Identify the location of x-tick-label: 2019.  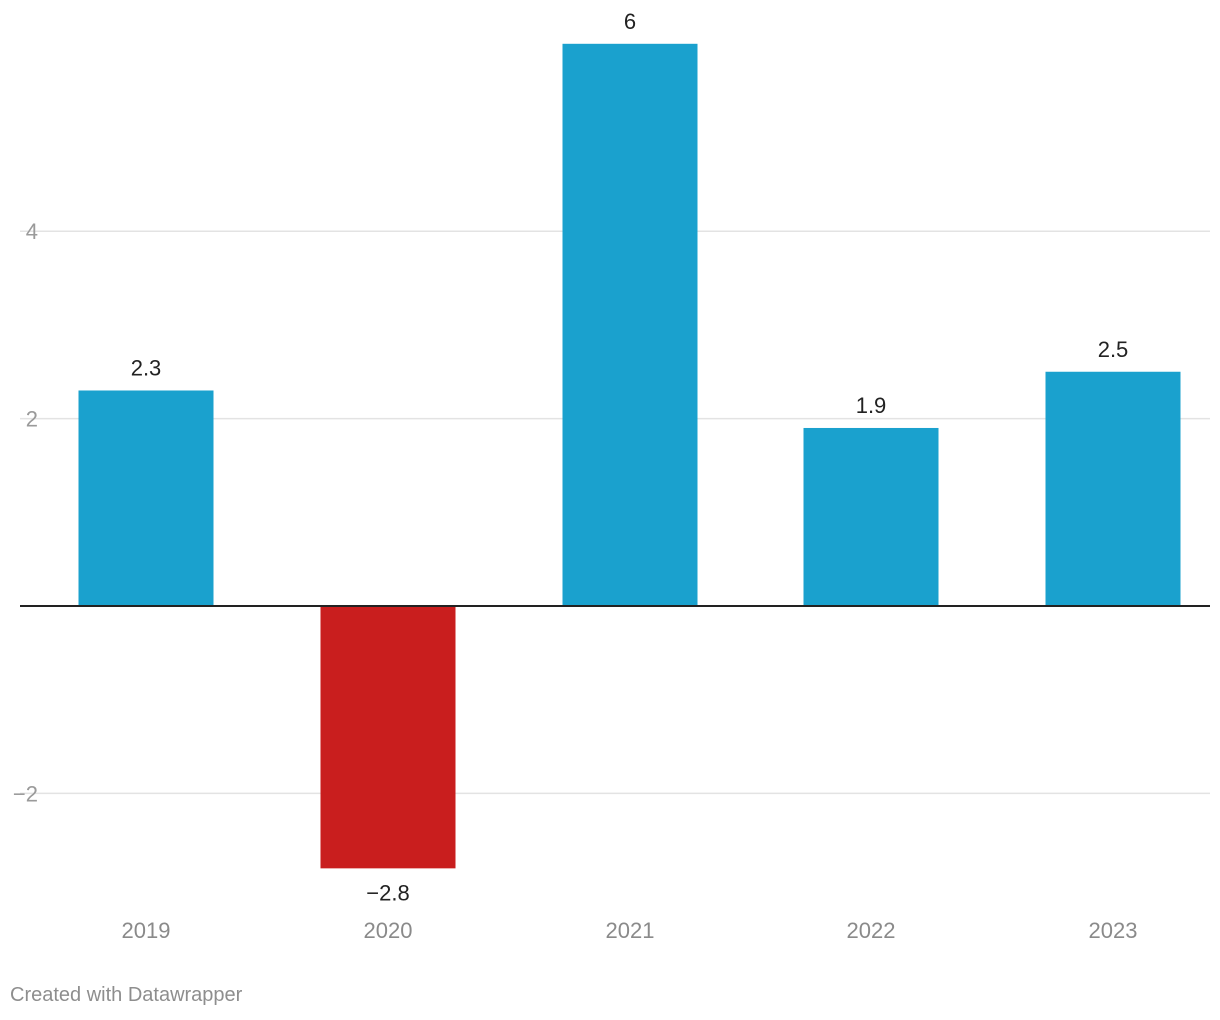
(146, 930).